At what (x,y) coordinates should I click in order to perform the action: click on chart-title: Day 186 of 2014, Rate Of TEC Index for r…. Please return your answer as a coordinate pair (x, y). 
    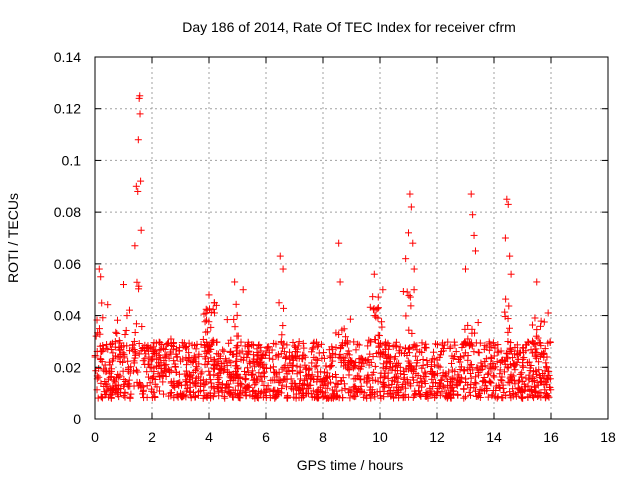
    Looking at the image, I should click on (349, 27).